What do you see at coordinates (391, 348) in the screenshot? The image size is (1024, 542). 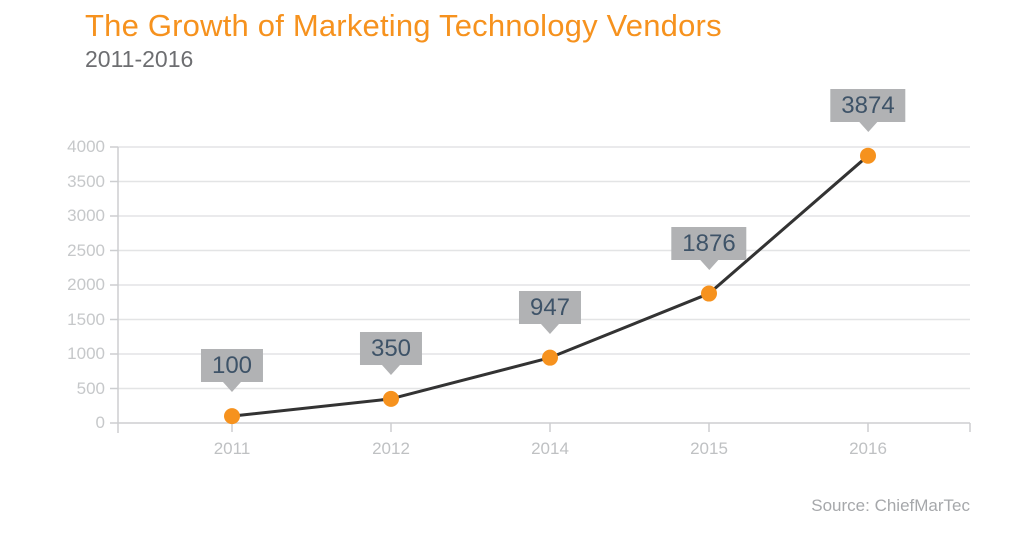 I see `data-label-callout: 350` at bounding box center [391, 348].